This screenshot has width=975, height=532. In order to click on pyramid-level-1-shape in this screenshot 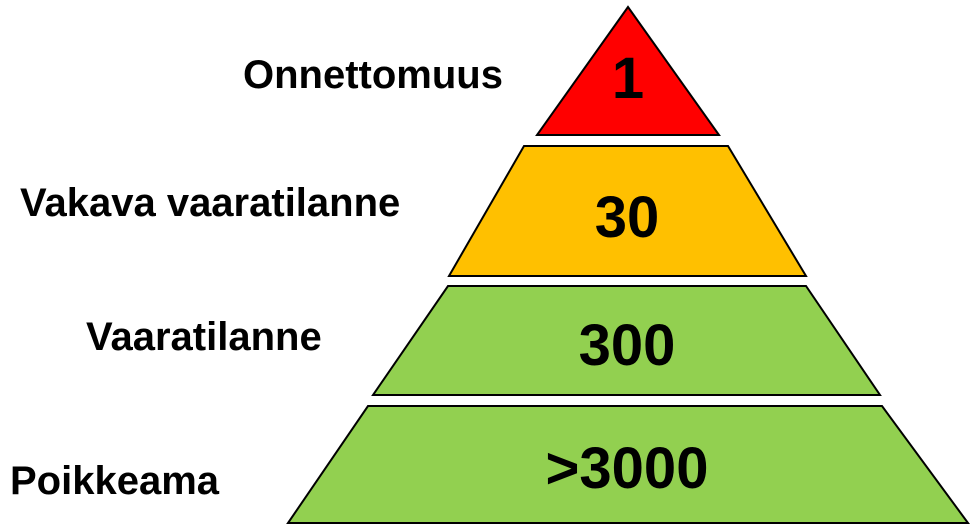, I will do `click(628, 70)`.